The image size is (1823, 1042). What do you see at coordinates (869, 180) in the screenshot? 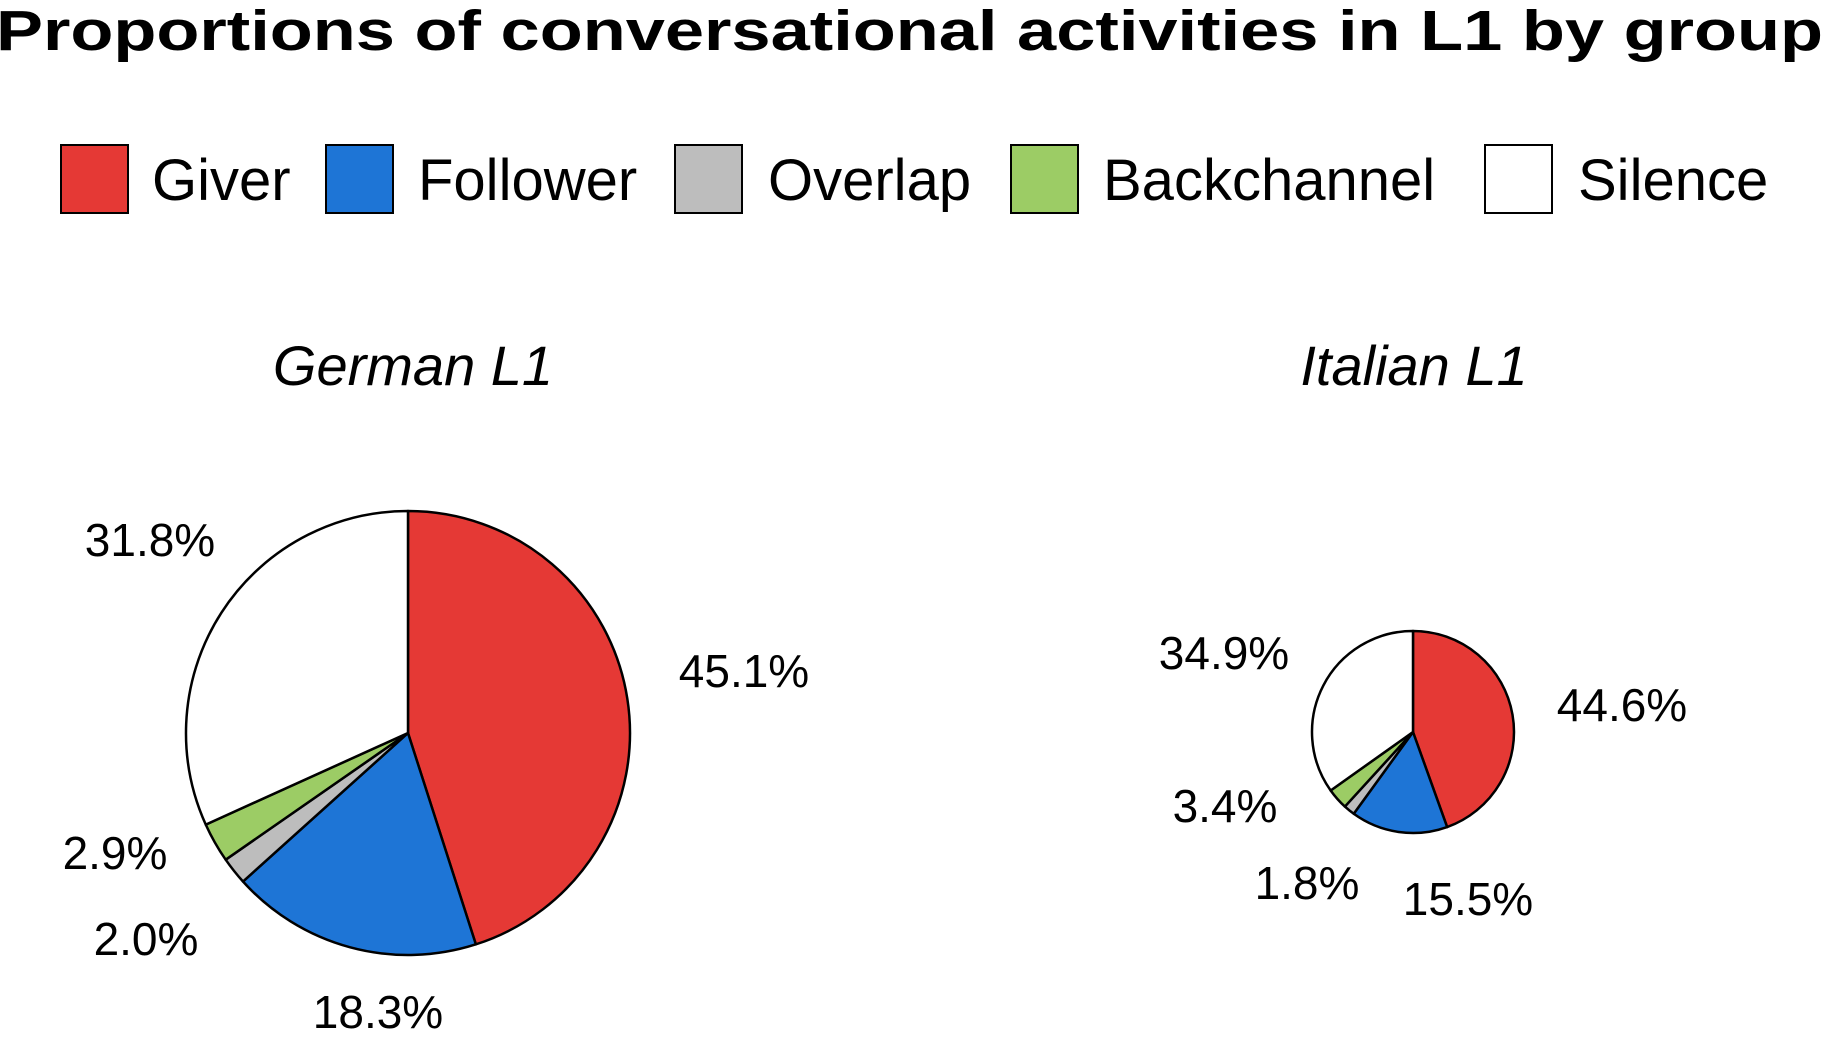
I see `legend-label-overlap: Overlap` at bounding box center [869, 180].